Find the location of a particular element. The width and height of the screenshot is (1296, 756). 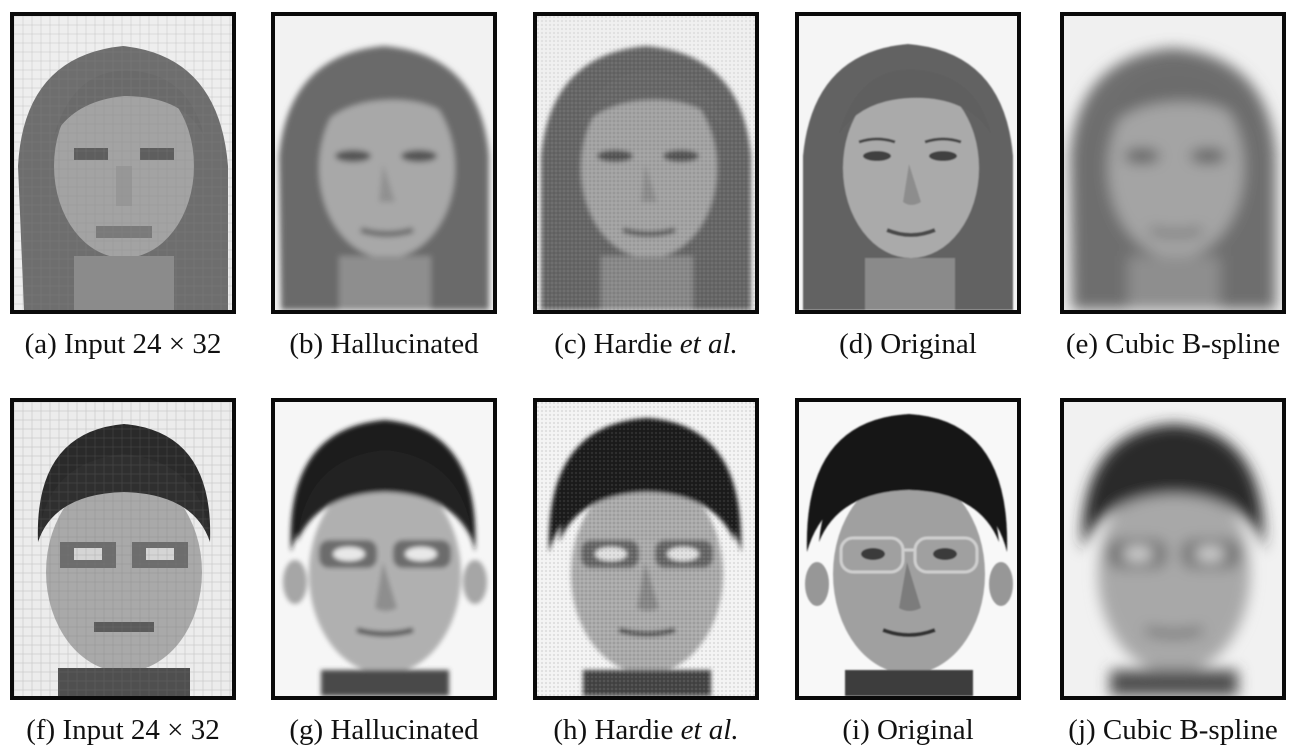

face-image-man-hardie is located at coordinates (646, 549).